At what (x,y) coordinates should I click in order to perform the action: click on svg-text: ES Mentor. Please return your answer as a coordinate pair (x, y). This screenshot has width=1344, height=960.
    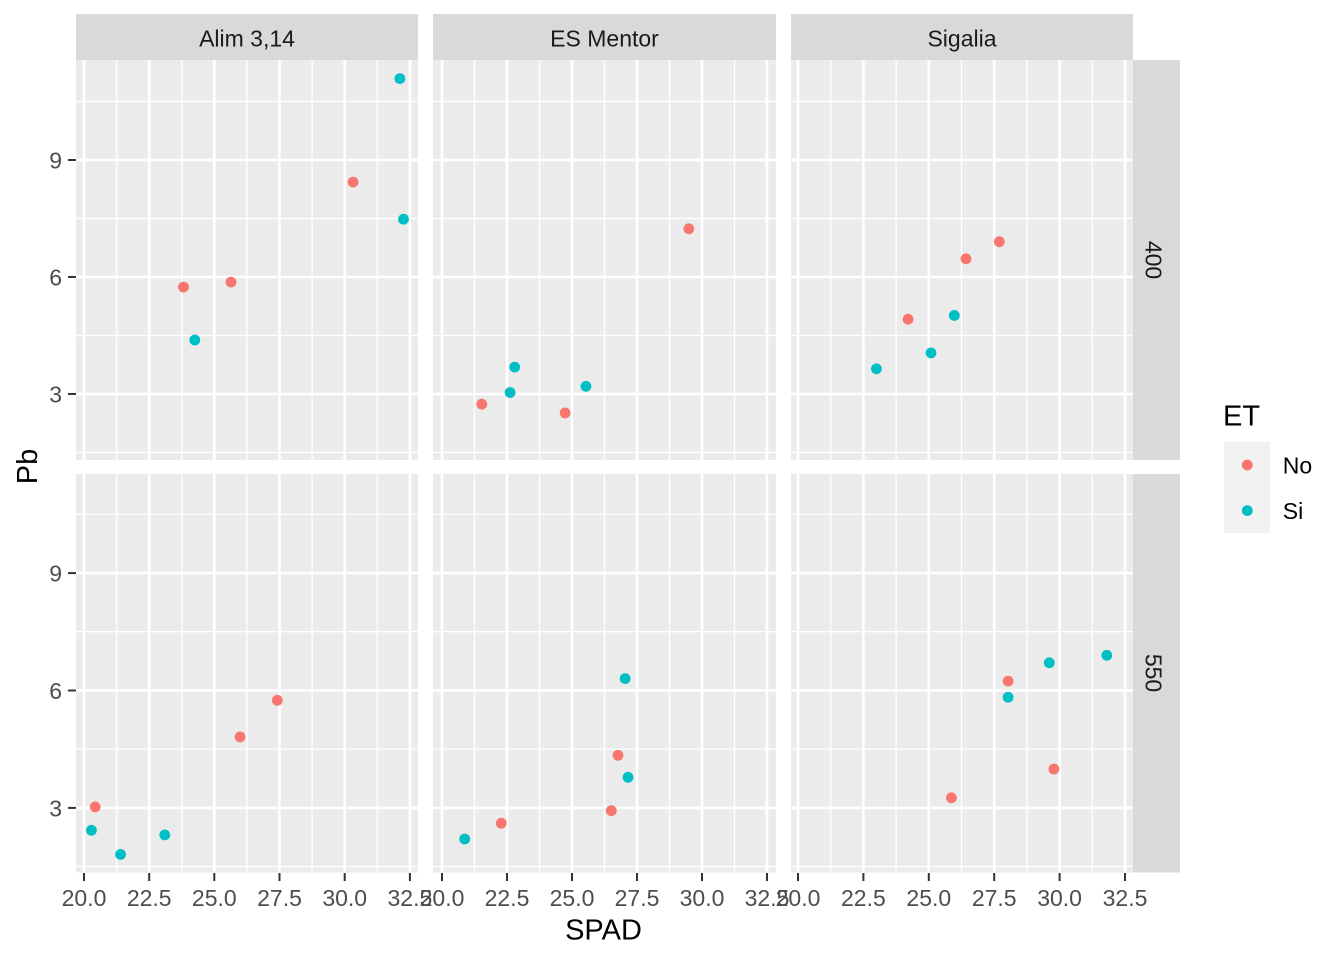
    Looking at the image, I should click on (604, 39).